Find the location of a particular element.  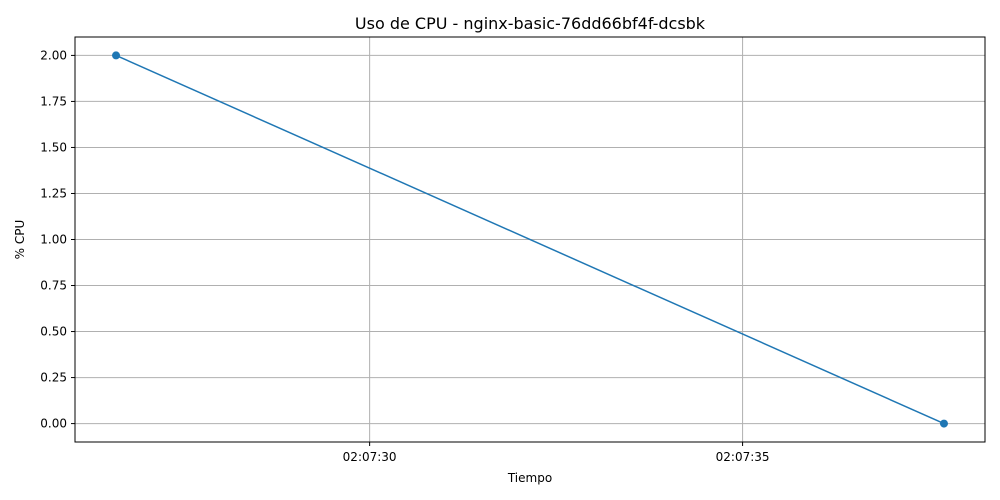

y-tick-label: 0.00 is located at coordinates (53, 424).